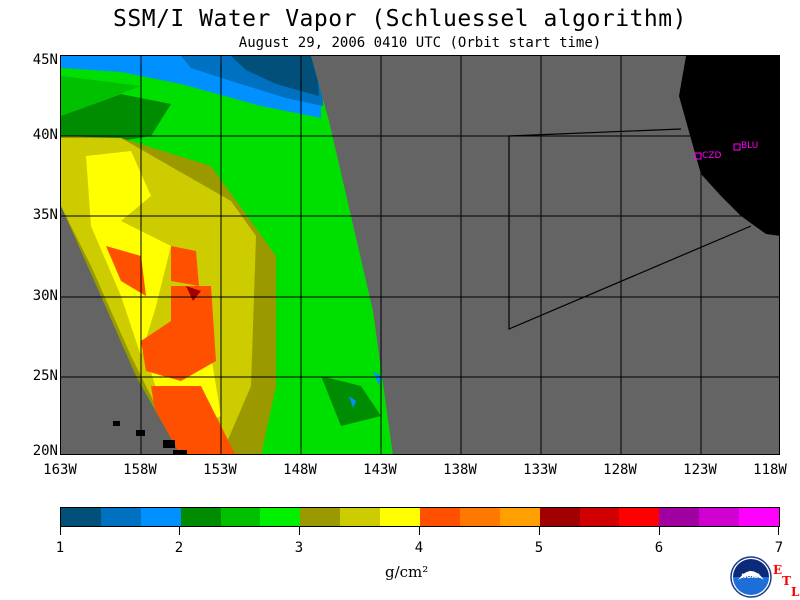  Describe the element at coordinates (45, 215) in the screenshot. I see `lat-label-35n: 35N` at that location.